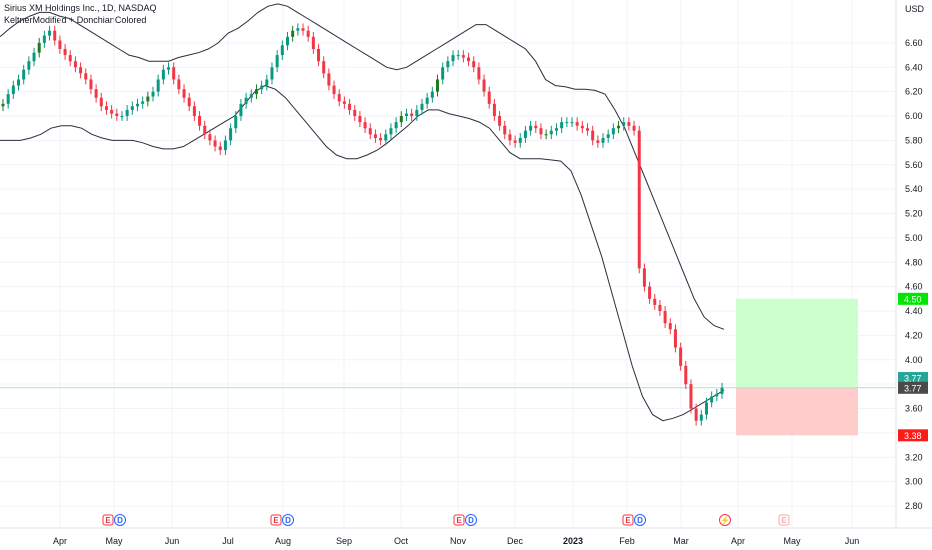 The image size is (932, 550). Describe the element at coordinates (283, 541) in the screenshot. I see `time-tick-label: Aug` at that location.